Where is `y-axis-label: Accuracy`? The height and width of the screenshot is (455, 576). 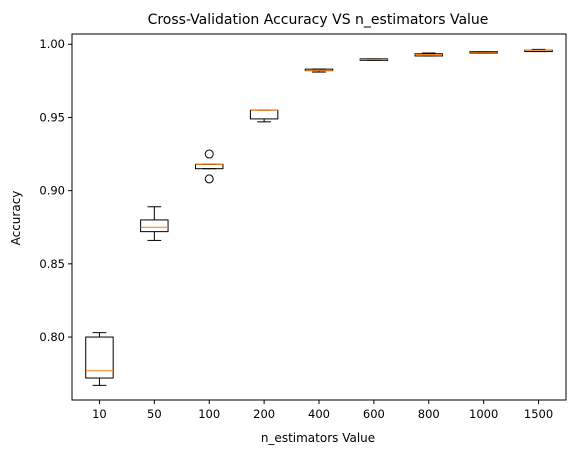
y-axis-label: Accuracy is located at coordinates (16, 218).